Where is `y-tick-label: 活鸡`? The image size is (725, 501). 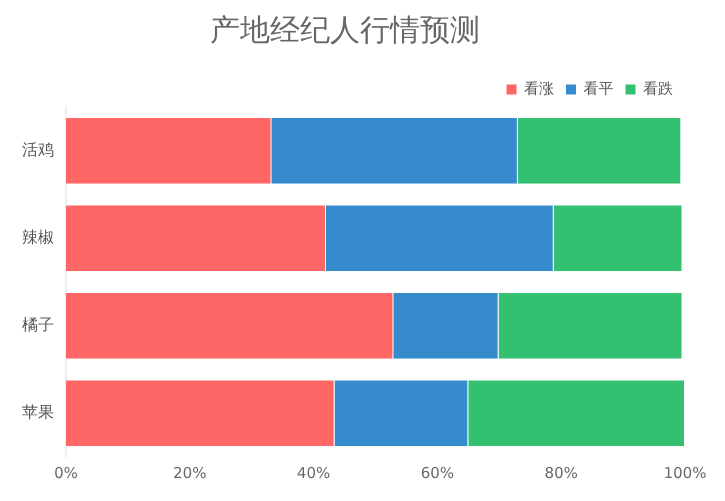 y-tick-label: 活鸡 is located at coordinates (38, 149).